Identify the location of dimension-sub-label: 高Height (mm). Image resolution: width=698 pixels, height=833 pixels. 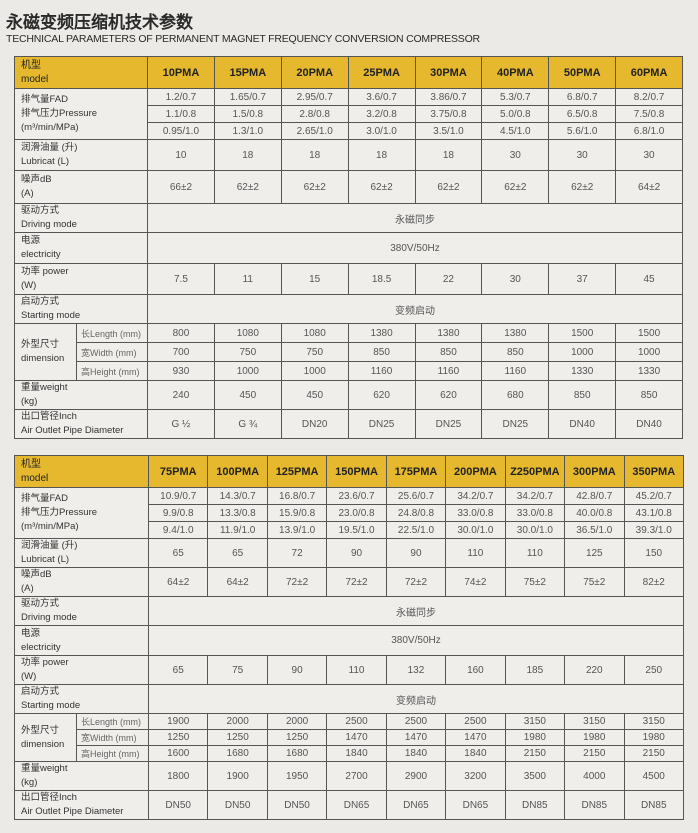
(112, 371).